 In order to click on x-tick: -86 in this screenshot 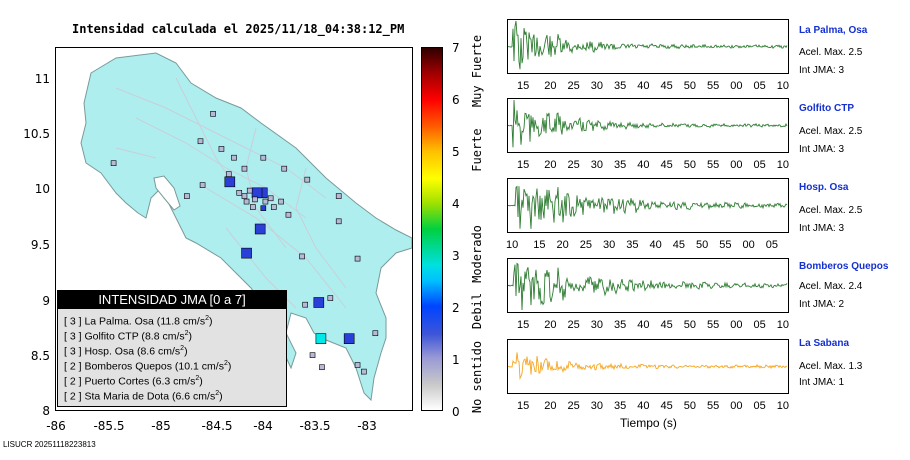, I will do `click(56, 426)`.